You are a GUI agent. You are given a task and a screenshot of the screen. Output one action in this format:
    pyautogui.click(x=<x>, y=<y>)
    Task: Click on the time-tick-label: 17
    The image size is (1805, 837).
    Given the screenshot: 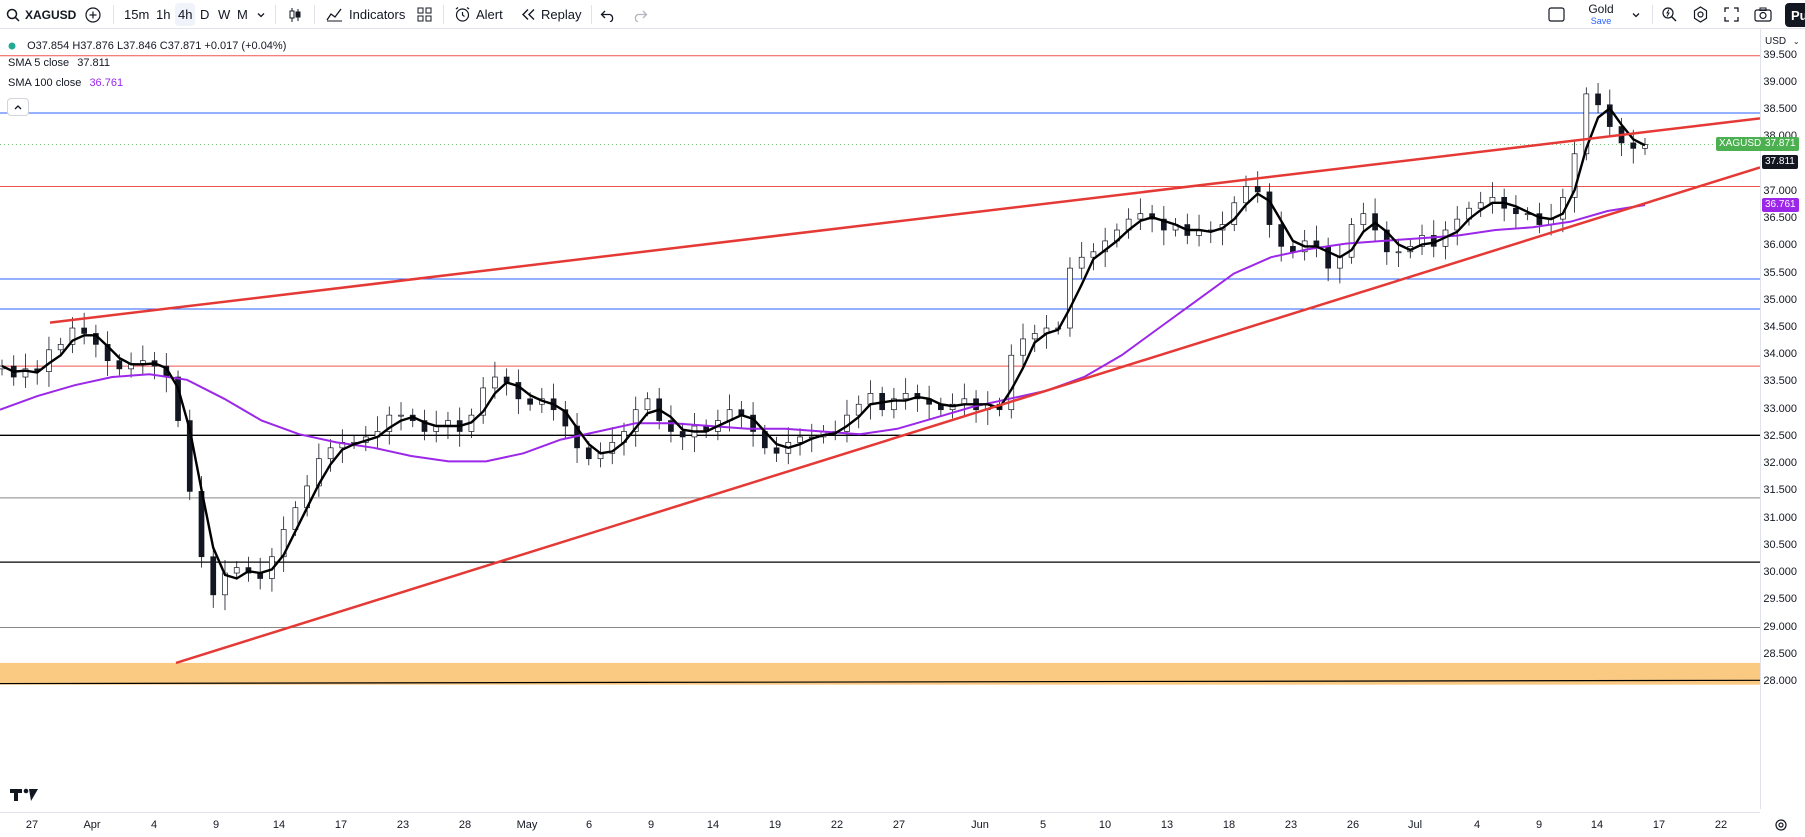 What is the action you would take?
    pyautogui.click(x=341, y=825)
    